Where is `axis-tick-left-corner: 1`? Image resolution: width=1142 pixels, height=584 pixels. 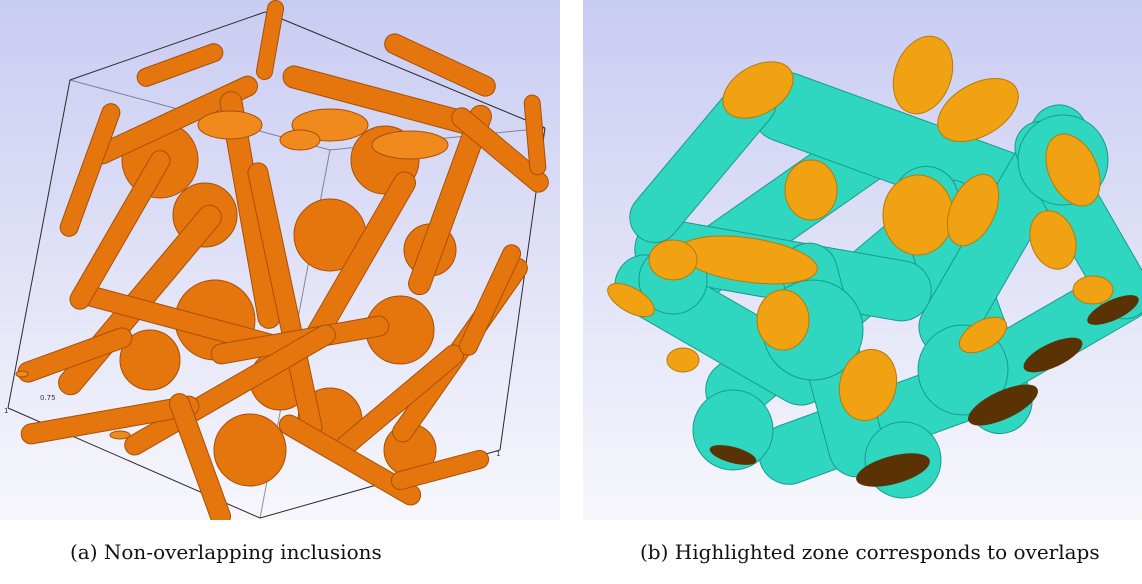
axis-tick-left-corner: 1 is located at coordinates (6, 411).